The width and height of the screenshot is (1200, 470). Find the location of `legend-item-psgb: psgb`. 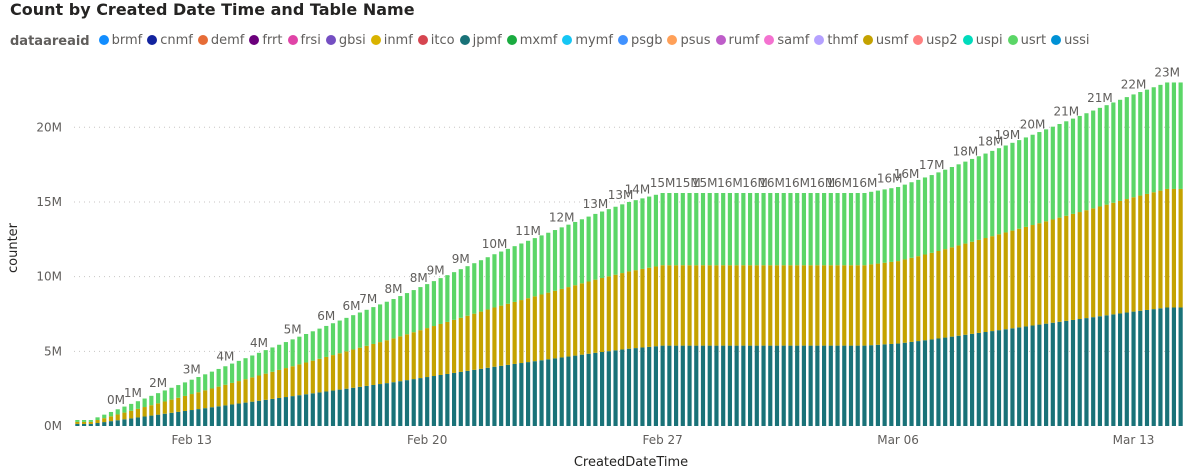

legend-item-psgb: psgb is located at coordinates (639, 40).